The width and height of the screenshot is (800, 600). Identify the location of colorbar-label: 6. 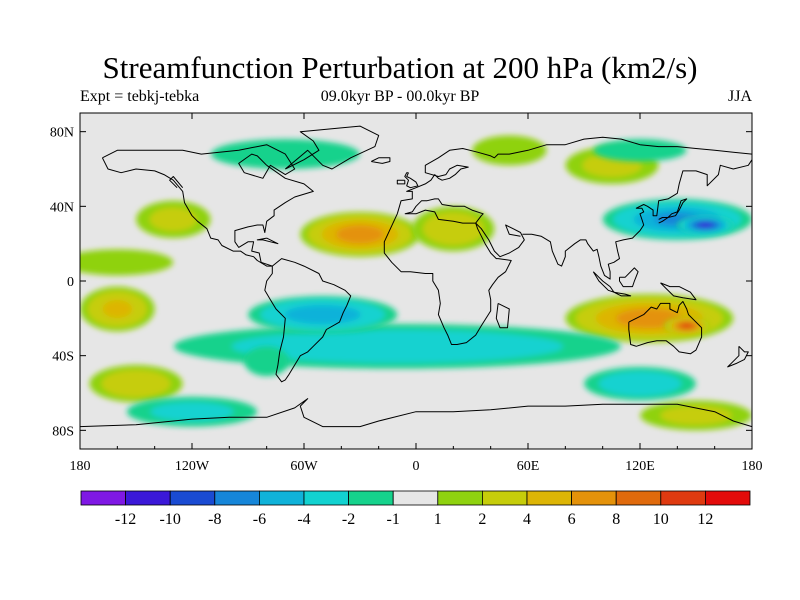
(572, 519).